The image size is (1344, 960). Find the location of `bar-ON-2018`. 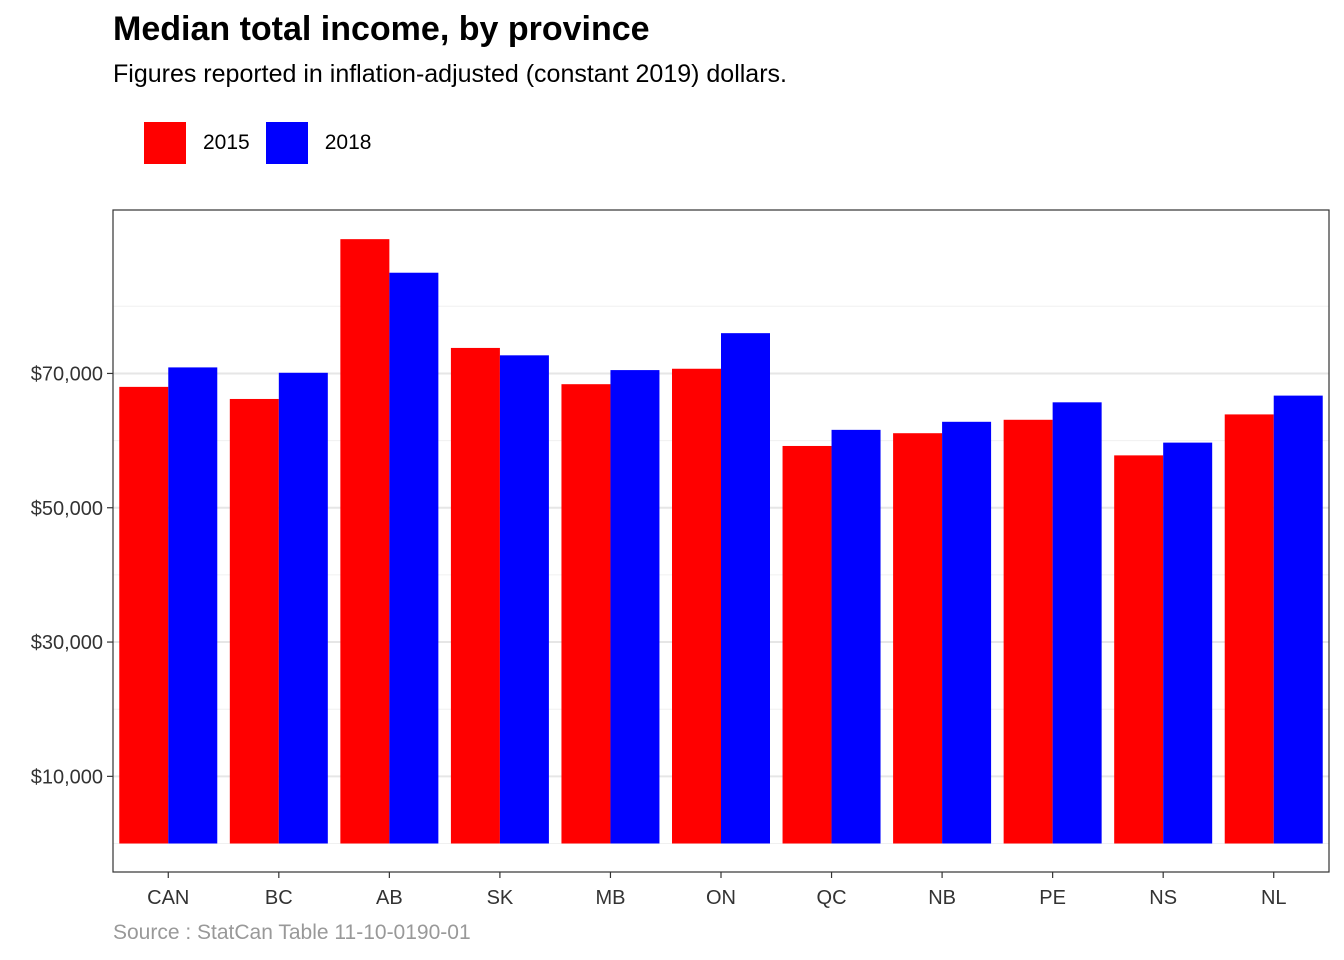

bar-ON-2018 is located at coordinates (745, 588).